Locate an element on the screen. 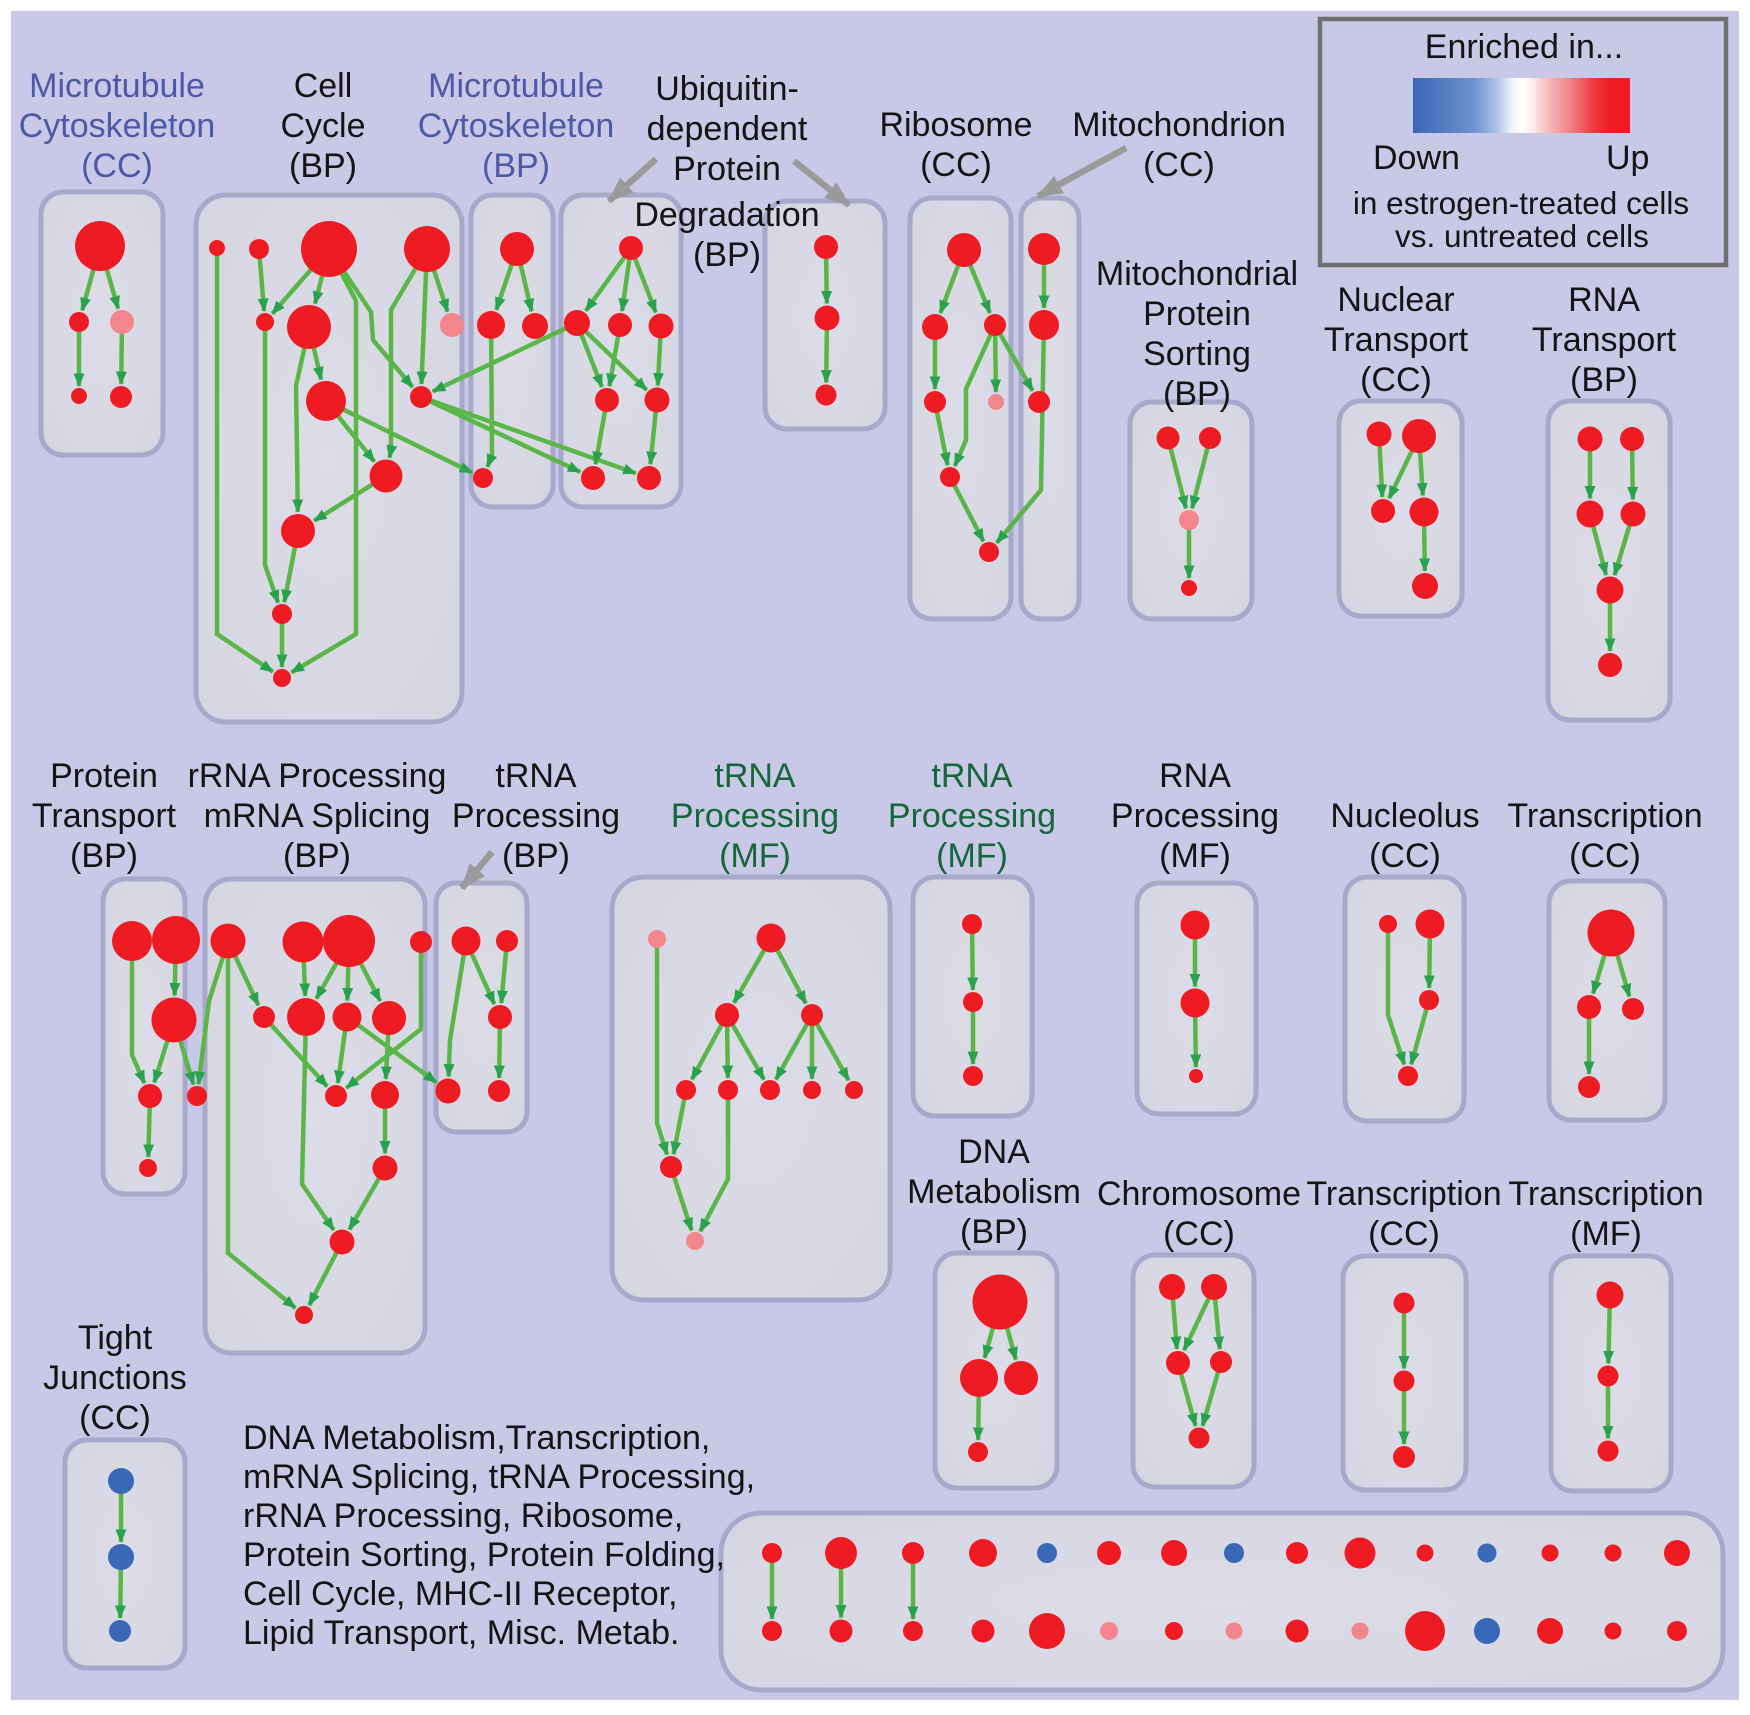 This screenshot has height=1715, width=1750. svg-text:Protein Sorting, Protein Foldi: Protein Sorting, Protein Folding, is located at coordinates (484, 1555).